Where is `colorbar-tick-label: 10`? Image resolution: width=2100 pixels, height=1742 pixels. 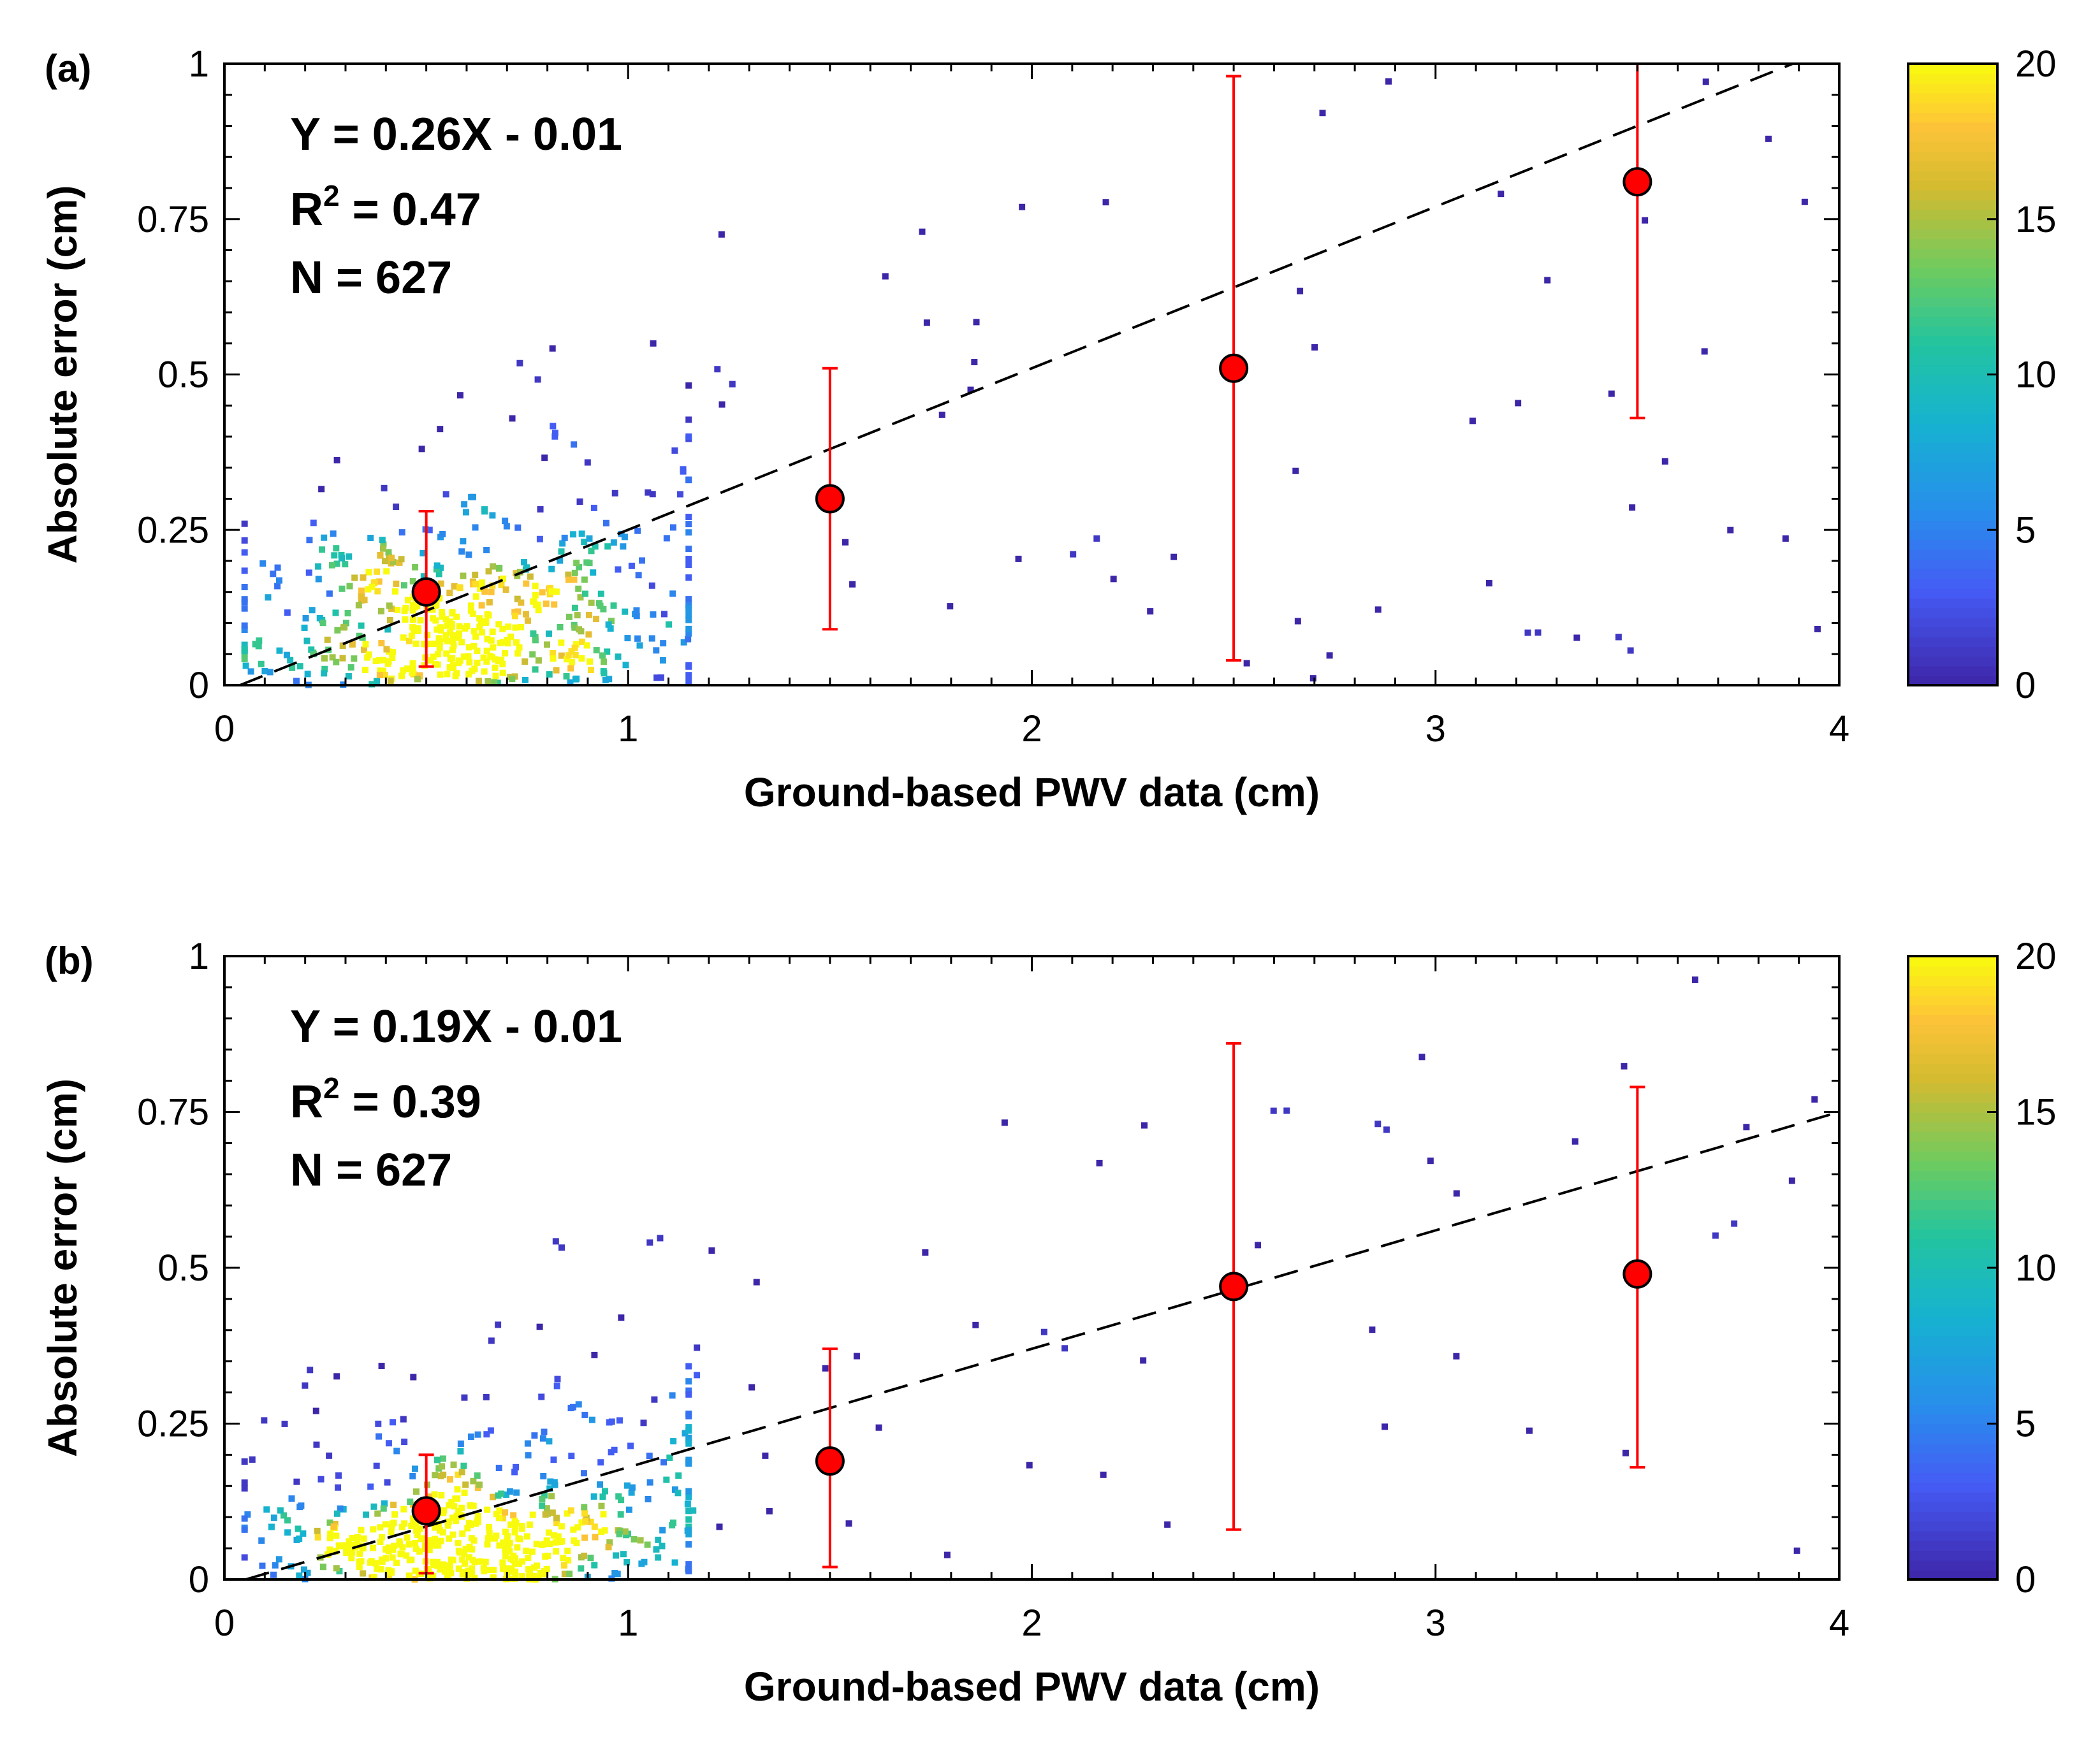 colorbar-tick-label: 10 is located at coordinates (2036, 1268).